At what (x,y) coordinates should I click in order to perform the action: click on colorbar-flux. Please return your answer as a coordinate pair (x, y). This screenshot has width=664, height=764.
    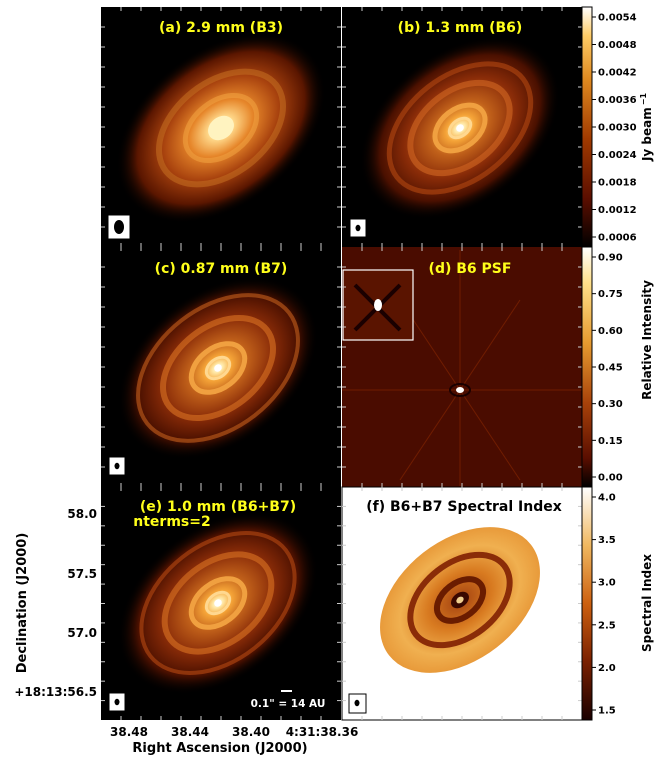
    Looking at the image, I should click on (587, 127).